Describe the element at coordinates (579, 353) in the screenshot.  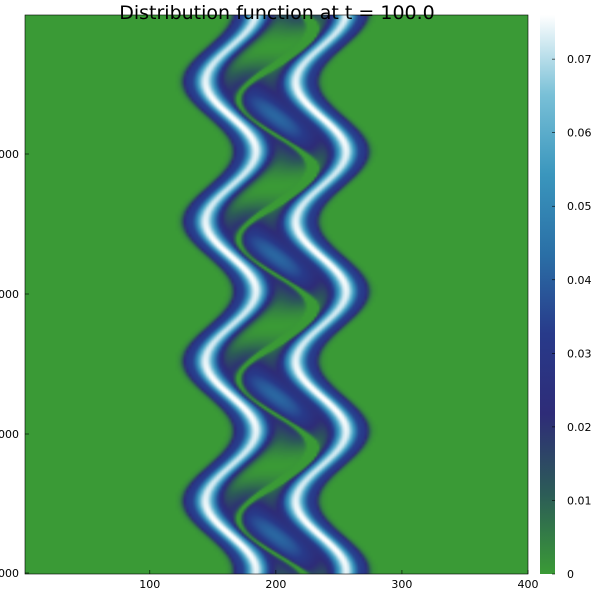
I see `colorbar-tick-label: 0.03` at that location.